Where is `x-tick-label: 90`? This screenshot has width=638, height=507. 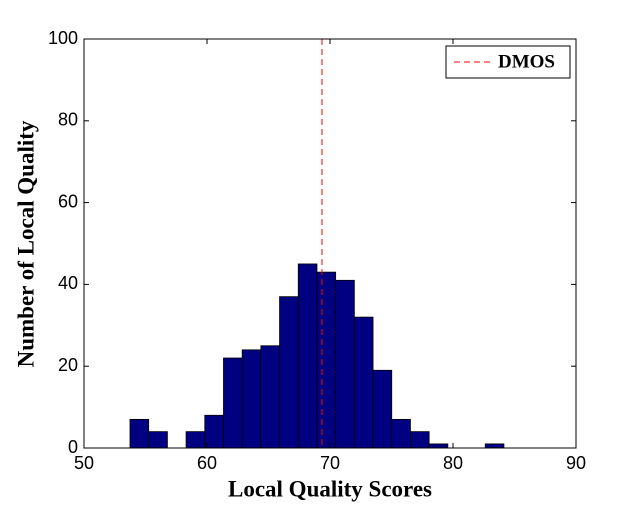 x-tick-label: 90 is located at coordinates (576, 463).